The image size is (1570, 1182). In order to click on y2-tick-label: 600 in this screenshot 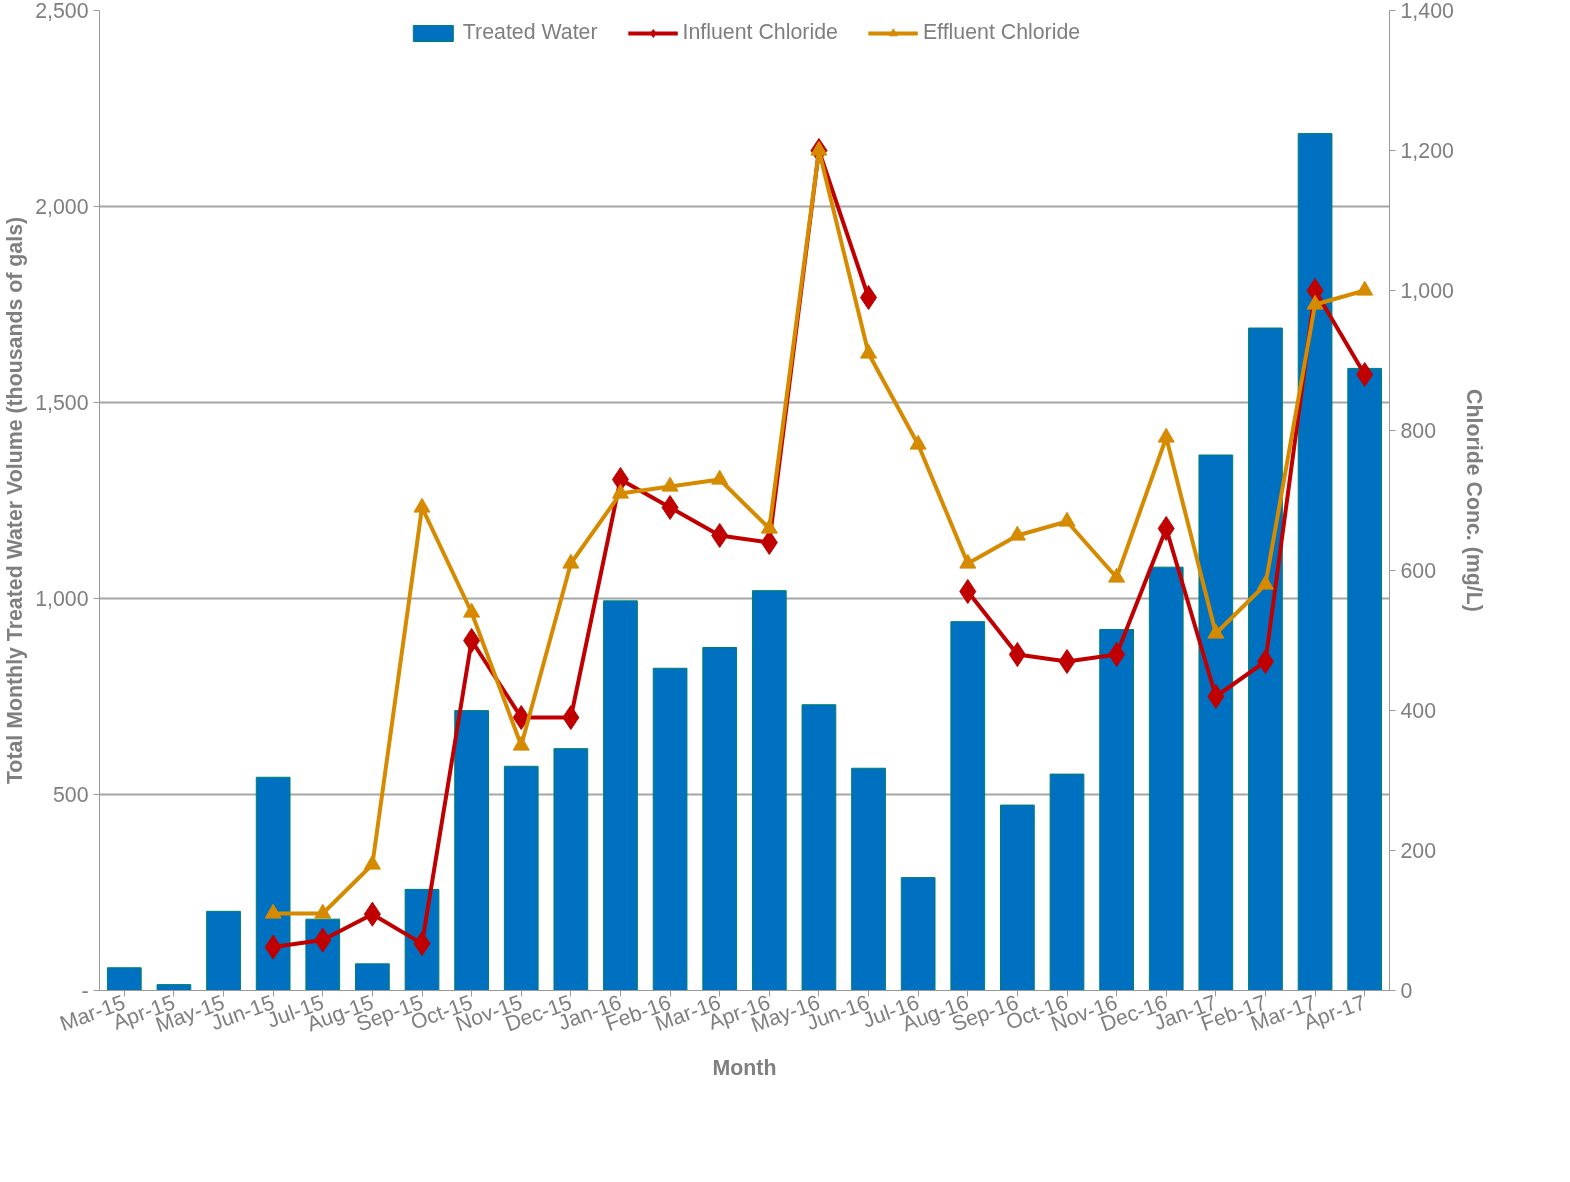, I will do `click(1418, 571)`.